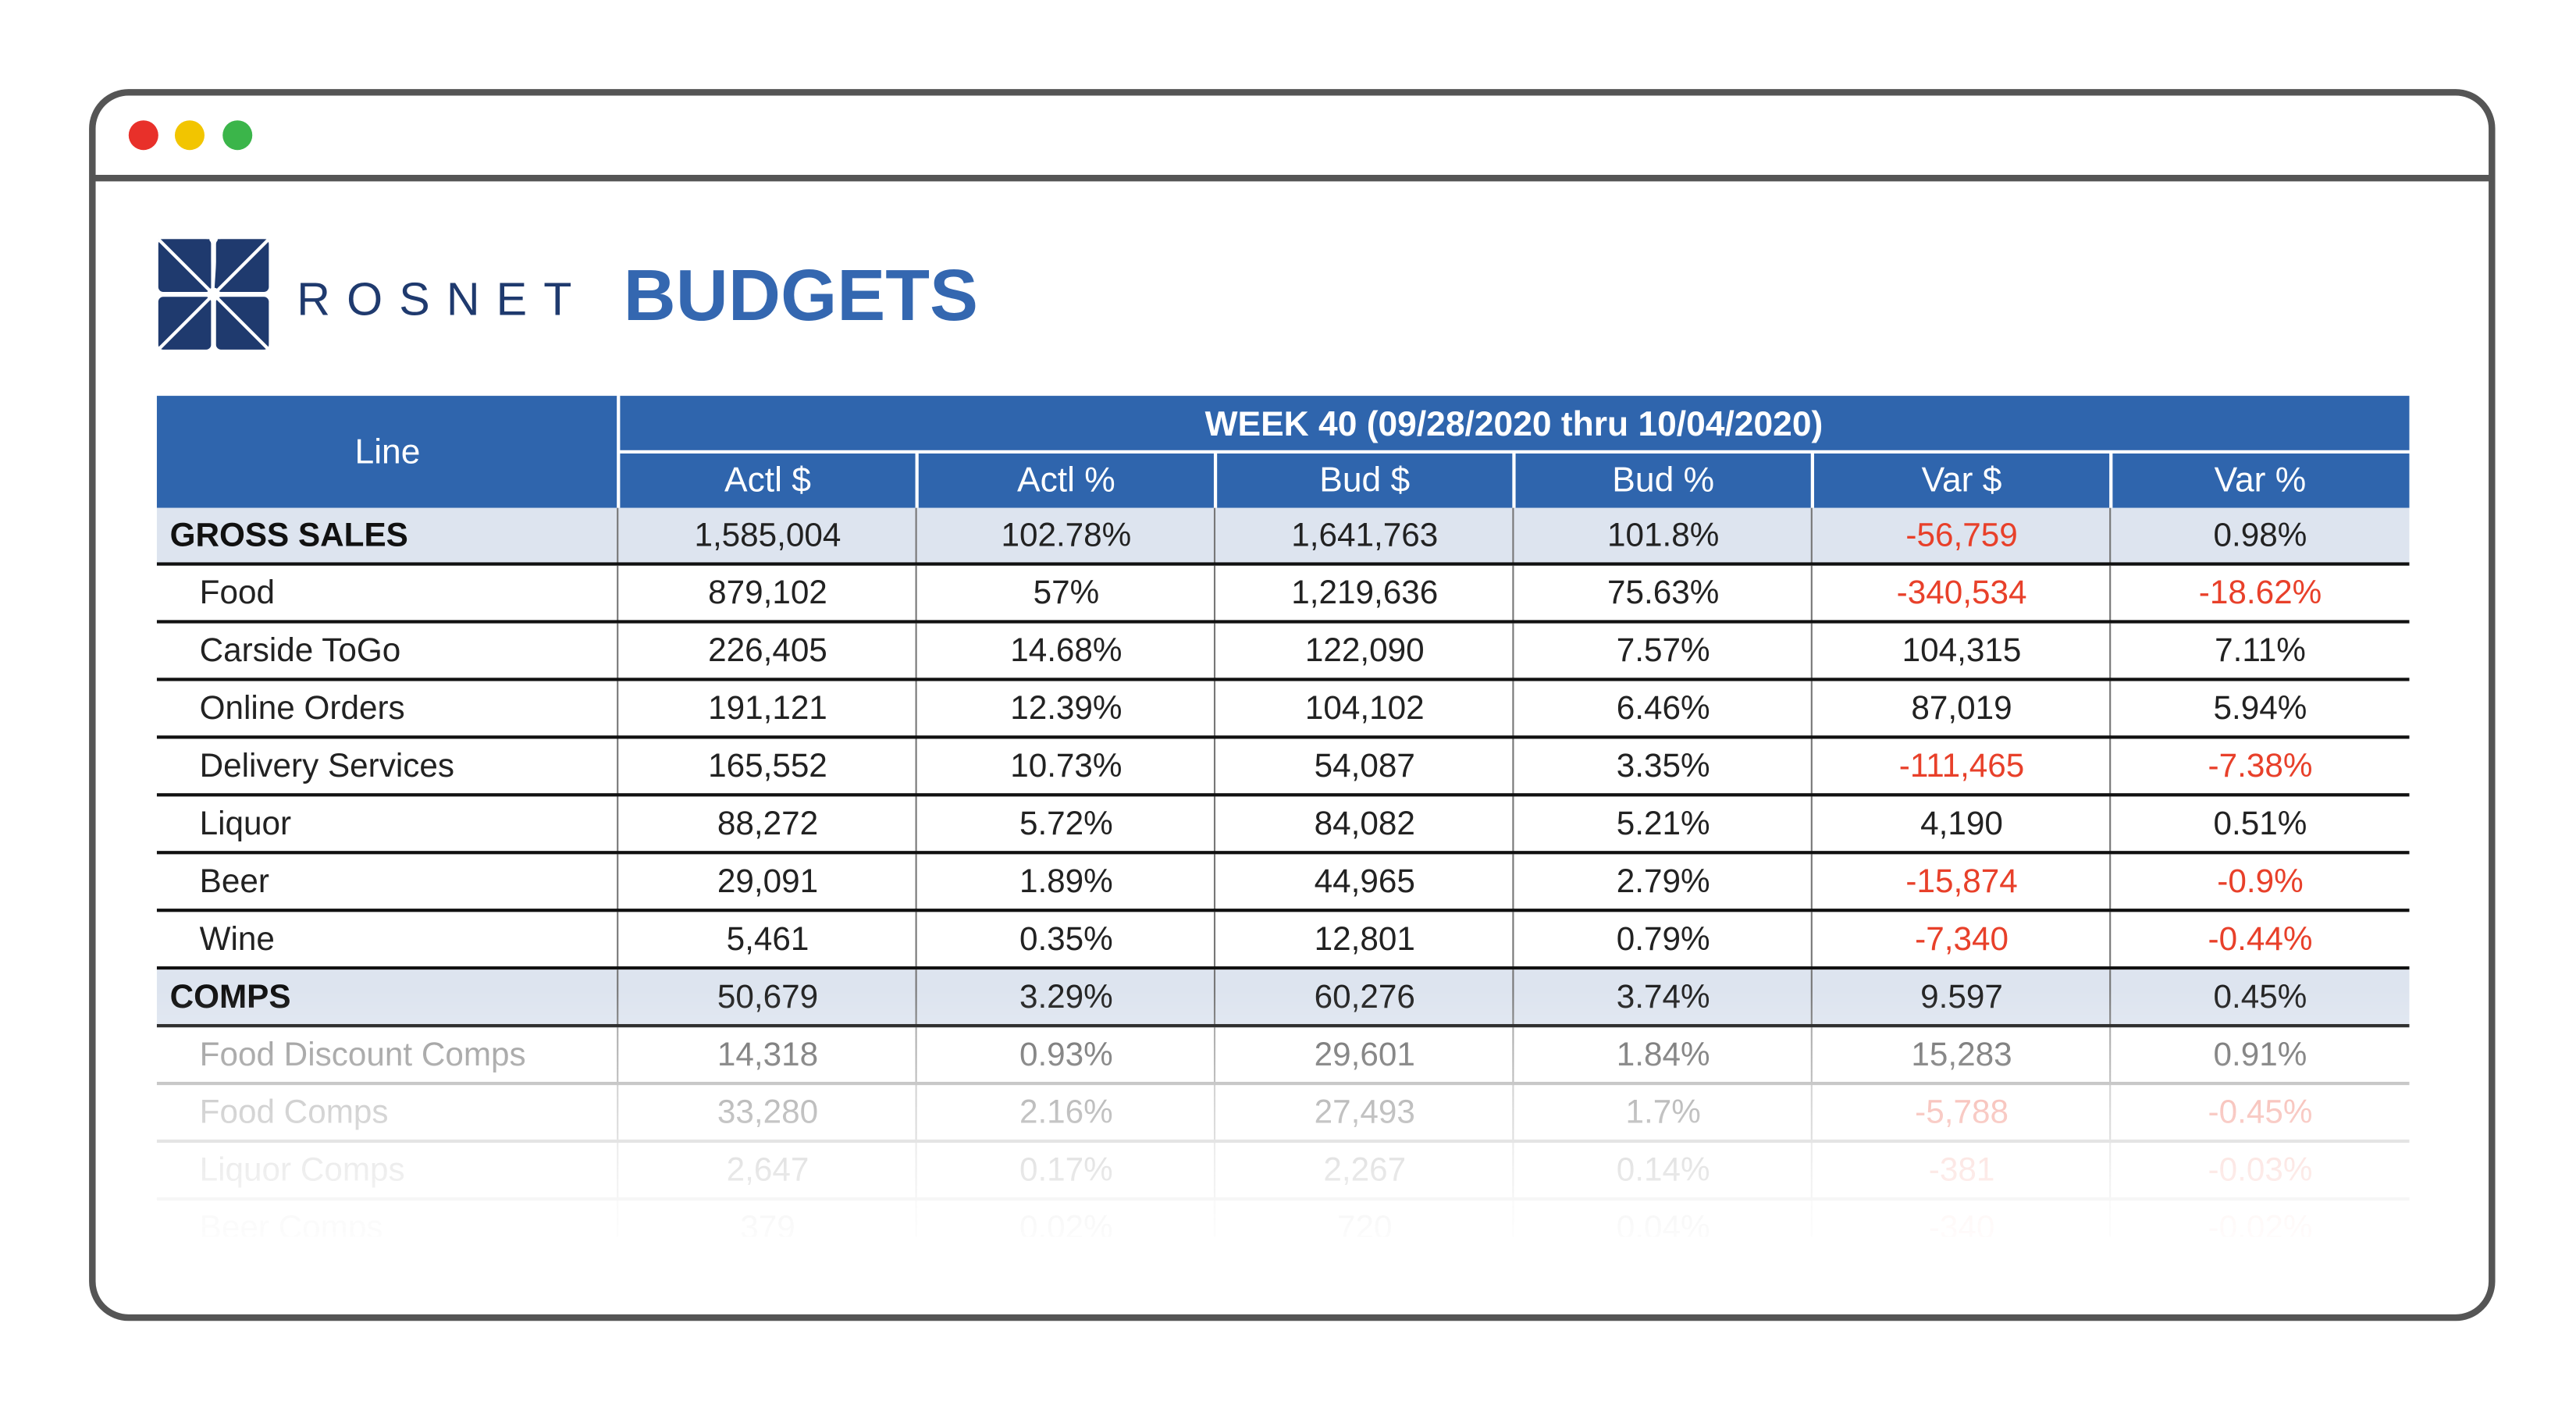 This screenshot has height=1405, width=2576. What do you see at coordinates (442, 299) in the screenshot?
I see `brand-name: ROSNET` at bounding box center [442, 299].